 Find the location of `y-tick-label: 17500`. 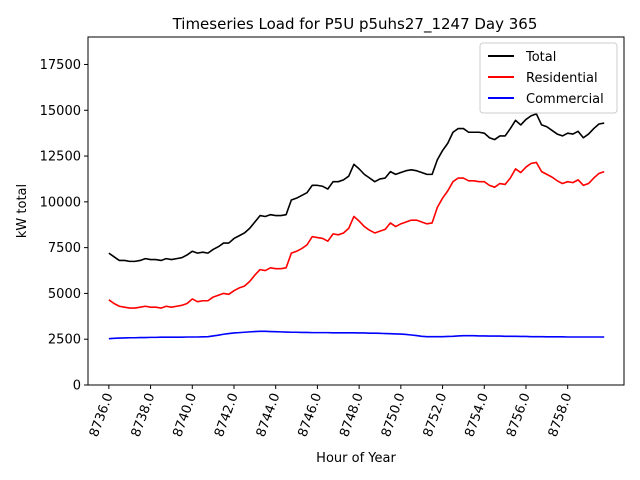

y-tick-label: 17500 is located at coordinates (60, 65).